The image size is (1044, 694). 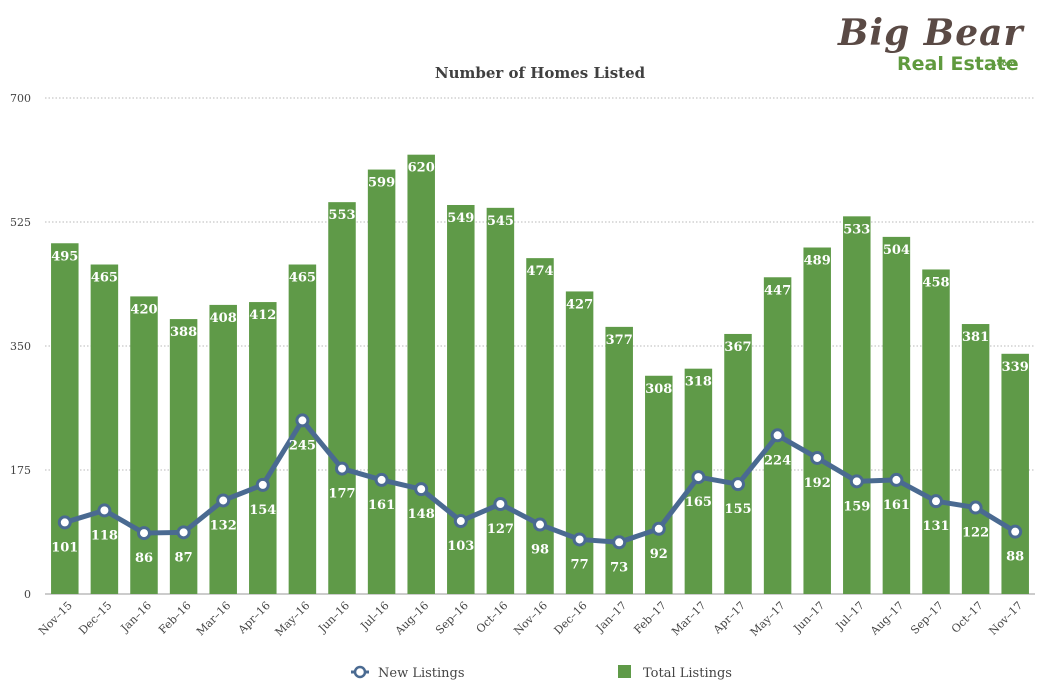 I want to click on x-tick-label: Jul–17, so click(x=850, y=616).